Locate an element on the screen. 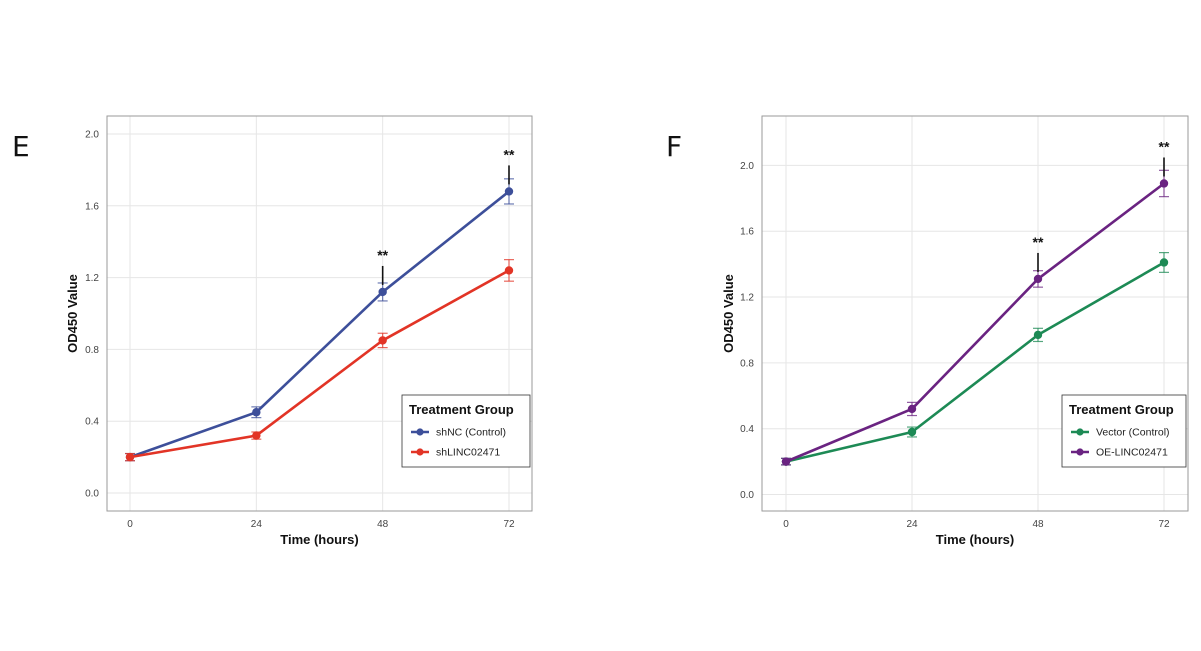 This screenshot has height=651, width=1201. legend: Treatment Group shNC (Control) shLINC02471 is located at coordinates (466, 431).